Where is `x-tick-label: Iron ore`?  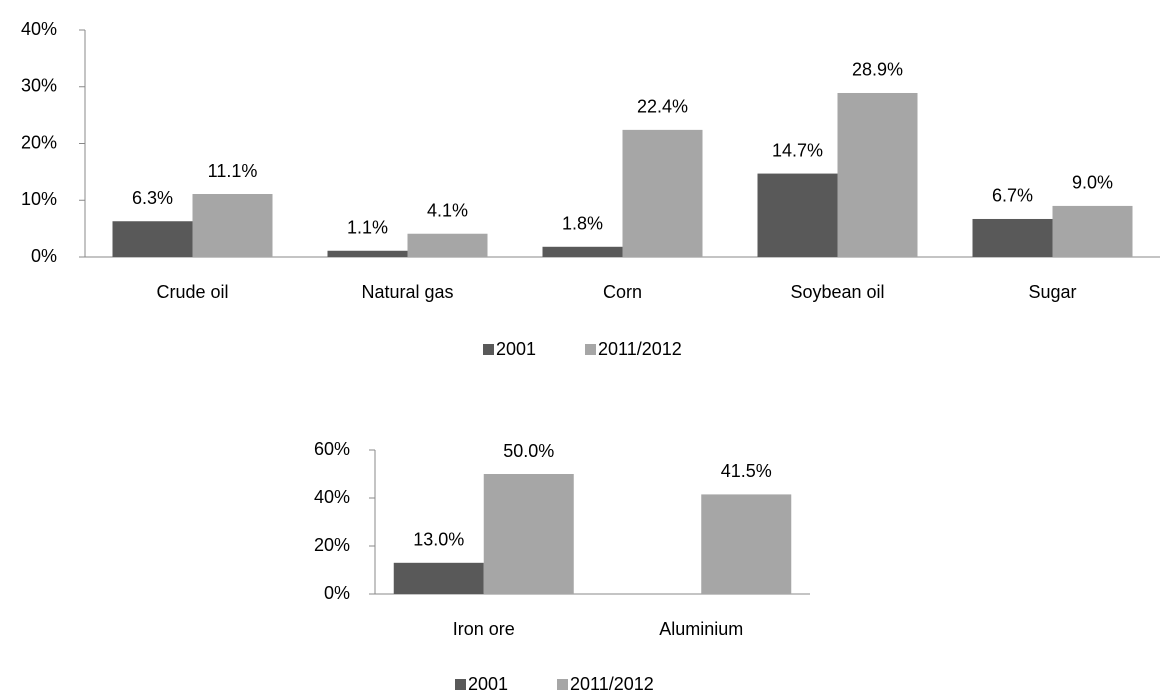 x-tick-label: Iron ore is located at coordinates (484, 629).